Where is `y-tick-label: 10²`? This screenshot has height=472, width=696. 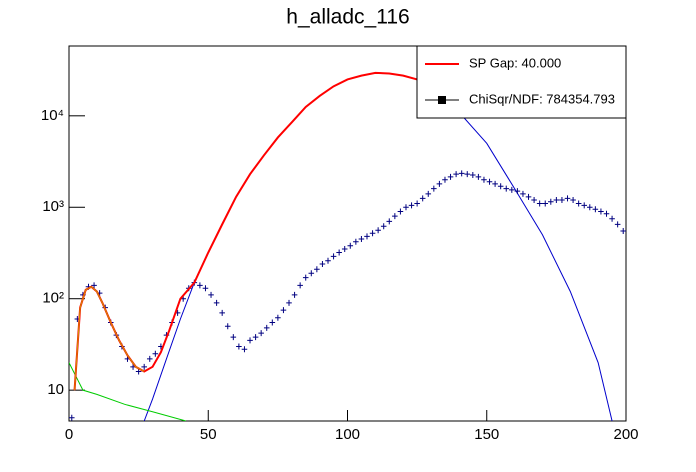
y-tick-label: 10² is located at coordinates (53, 298).